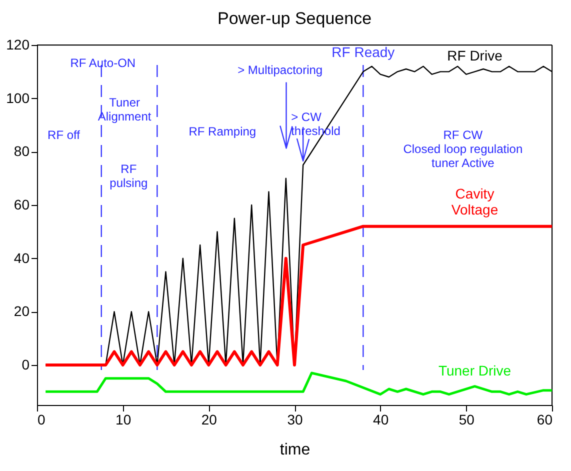 The width and height of the screenshot is (571, 471). What do you see at coordinates (42, 420) in the screenshot?
I see `x-tick-label: 0` at bounding box center [42, 420].